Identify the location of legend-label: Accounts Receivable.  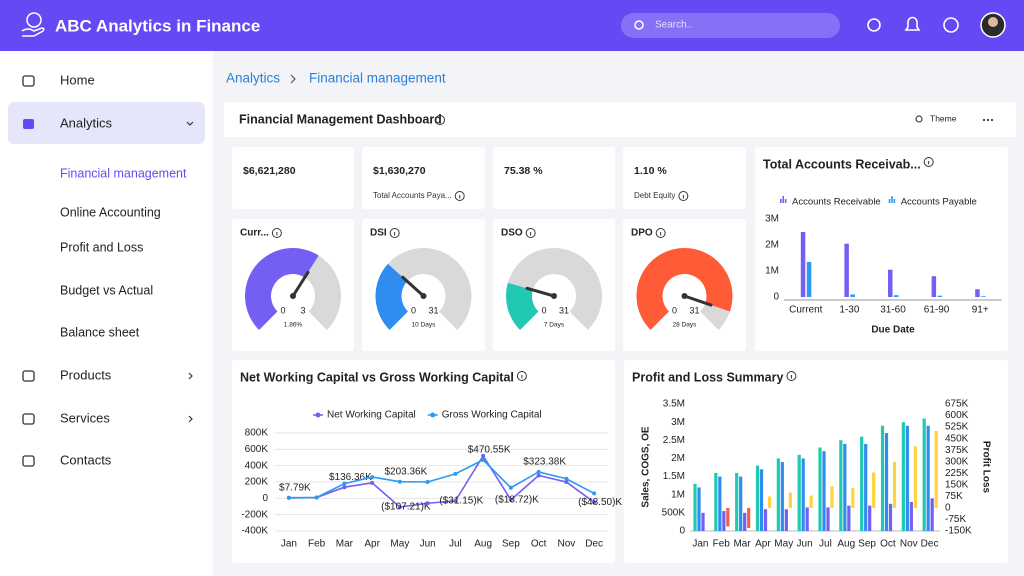
(836, 202).